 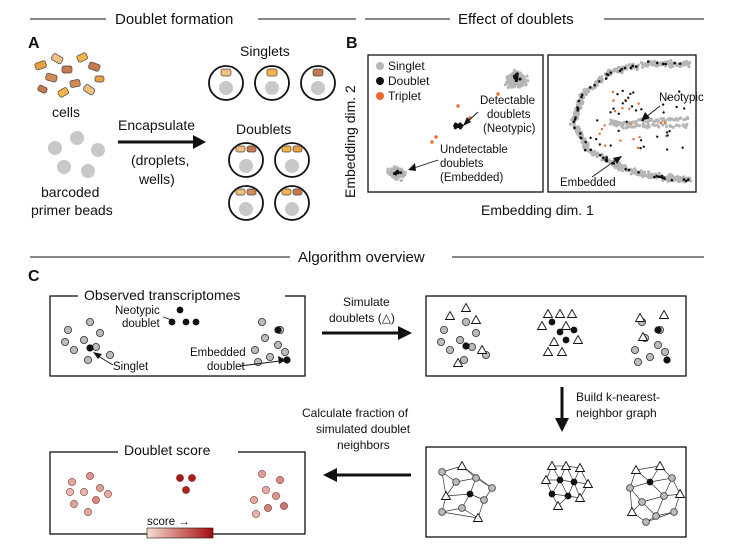 I want to click on neotypic-doublet-line2: doublet, so click(x=141, y=324).